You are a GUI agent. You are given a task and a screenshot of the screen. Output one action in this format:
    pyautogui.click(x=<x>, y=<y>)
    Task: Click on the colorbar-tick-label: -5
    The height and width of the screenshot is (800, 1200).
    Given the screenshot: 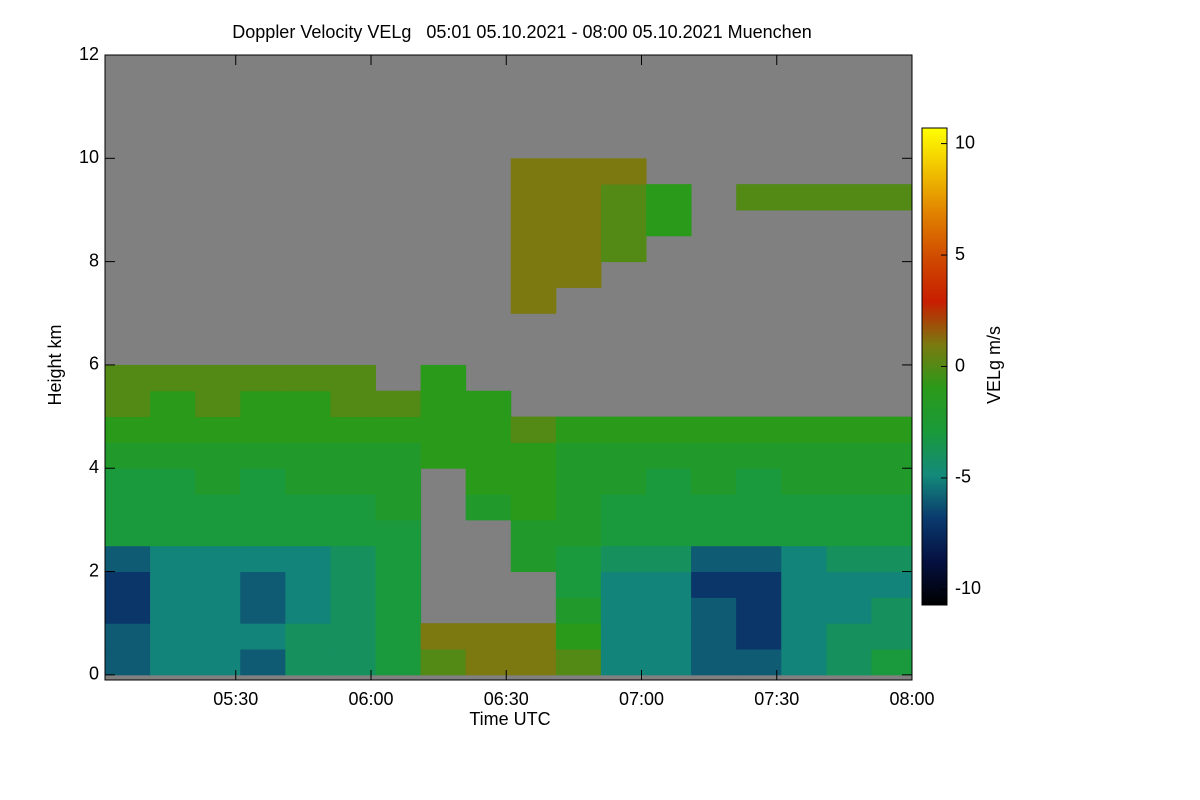 What is the action you would take?
    pyautogui.click(x=963, y=477)
    